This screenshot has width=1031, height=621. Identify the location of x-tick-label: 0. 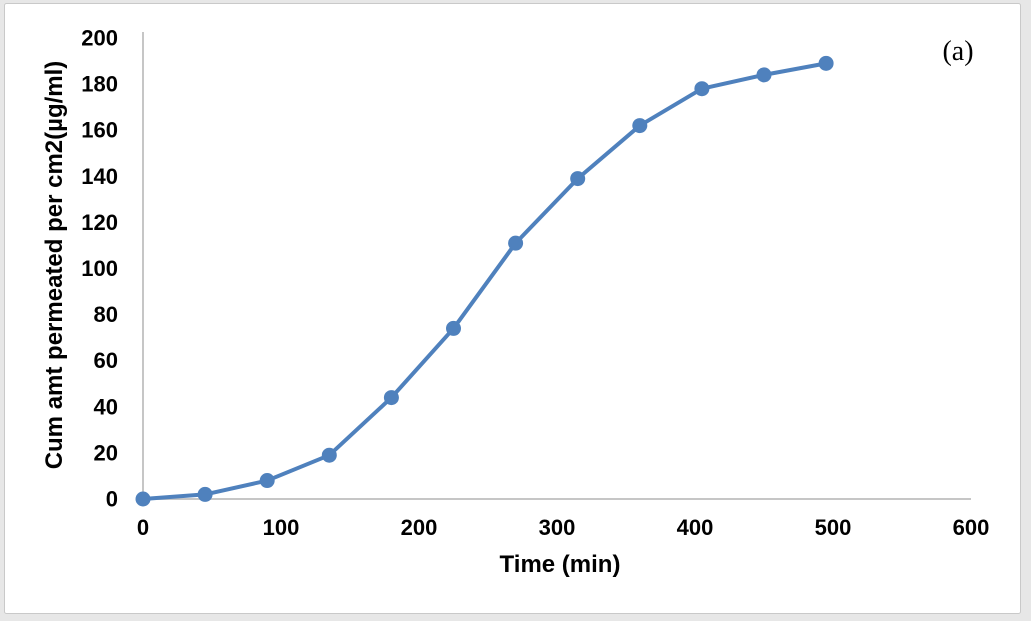
(143, 527).